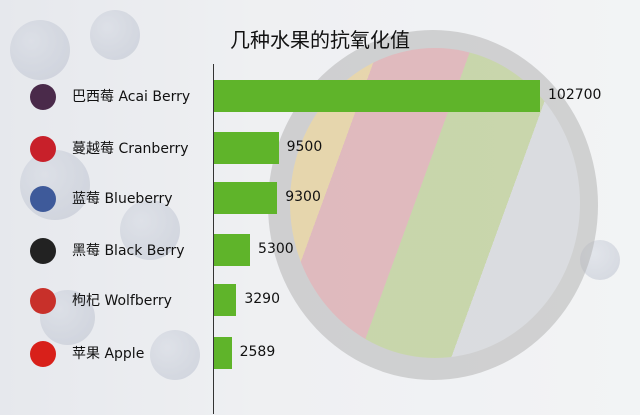  I want to click on acai-berry-icon, so click(43, 97).